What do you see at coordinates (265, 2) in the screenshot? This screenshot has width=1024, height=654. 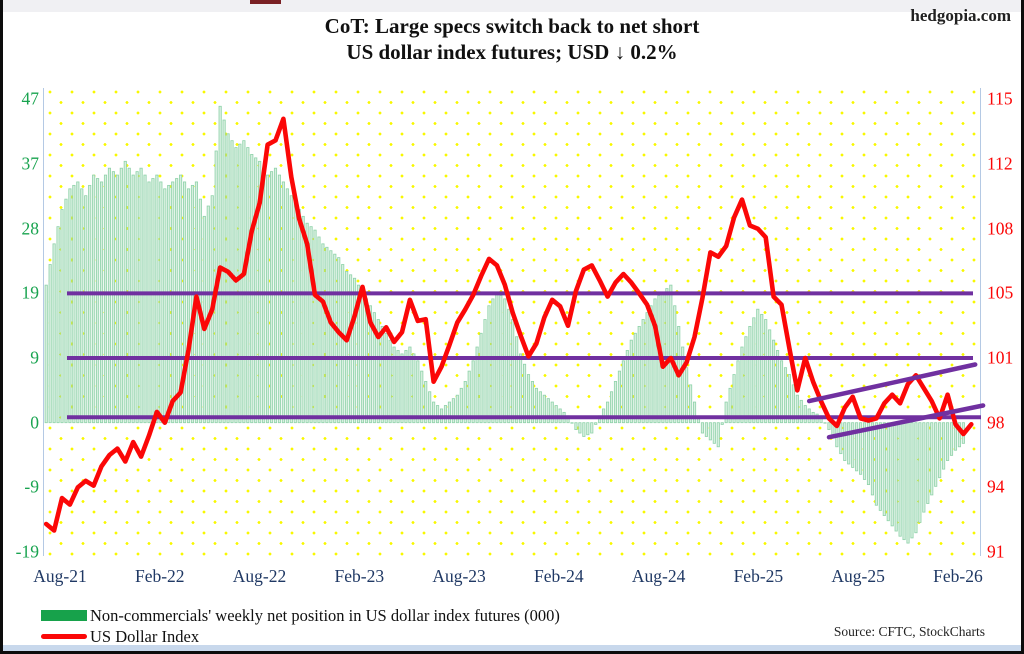 I see `top-accent-bar` at bounding box center [265, 2].